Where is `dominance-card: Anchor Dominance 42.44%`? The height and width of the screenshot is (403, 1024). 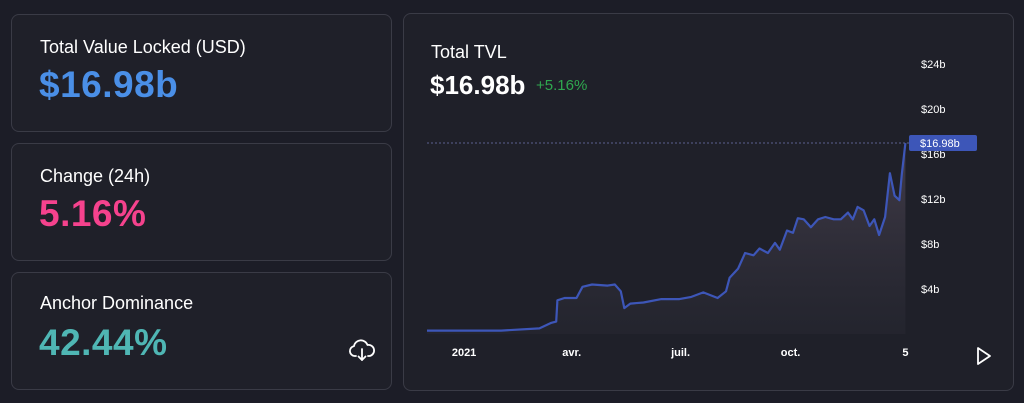
dominance-card: Anchor Dominance 42.44% is located at coordinates (201, 331).